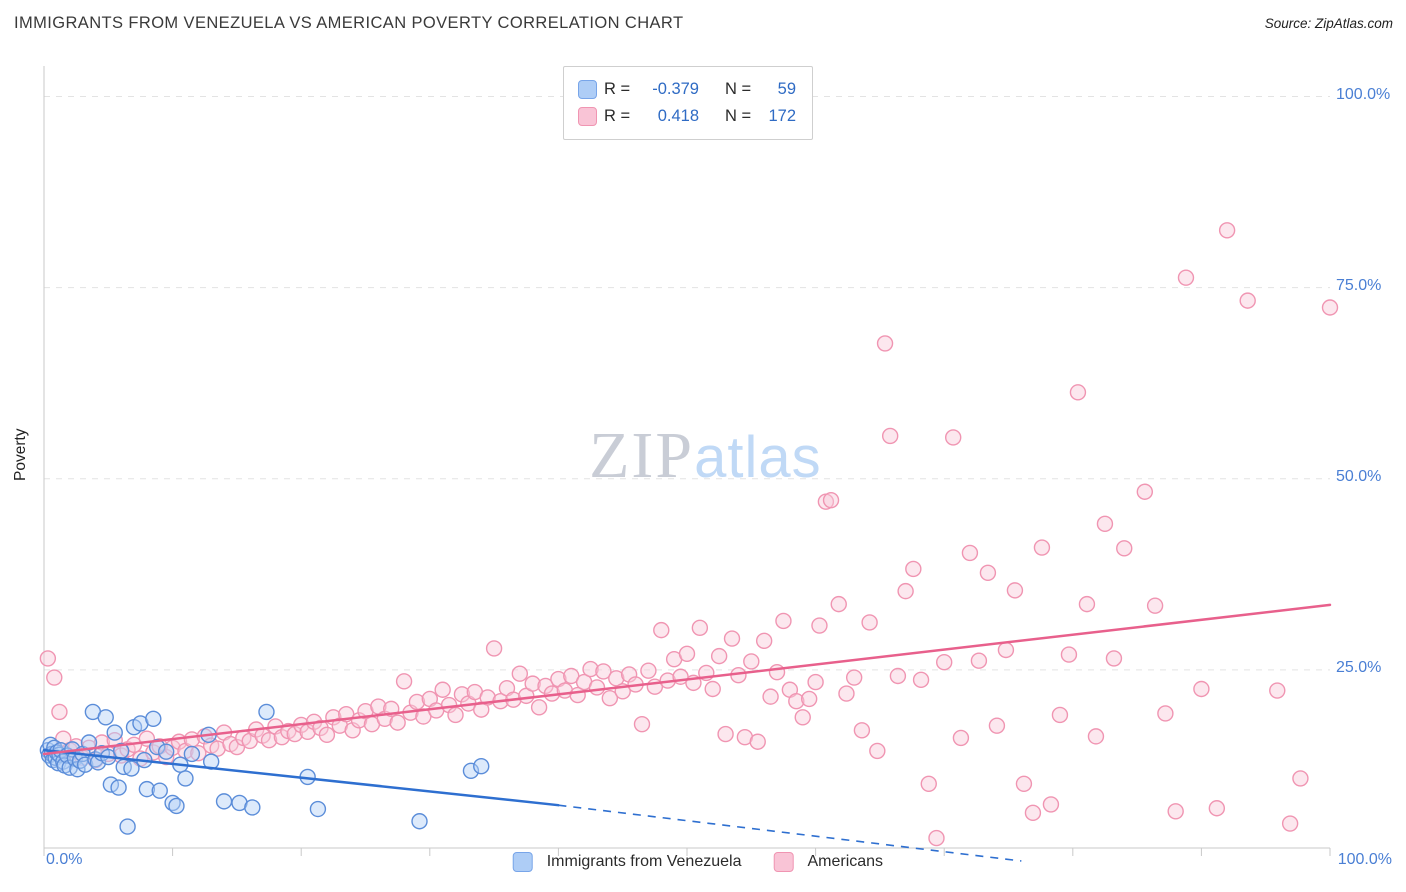 The image size is (1406, 892). Describe the element at coordinates (1328, 23) in the screenshot. I see `source-attribution: Source: ZipAtlas.com` at that location.